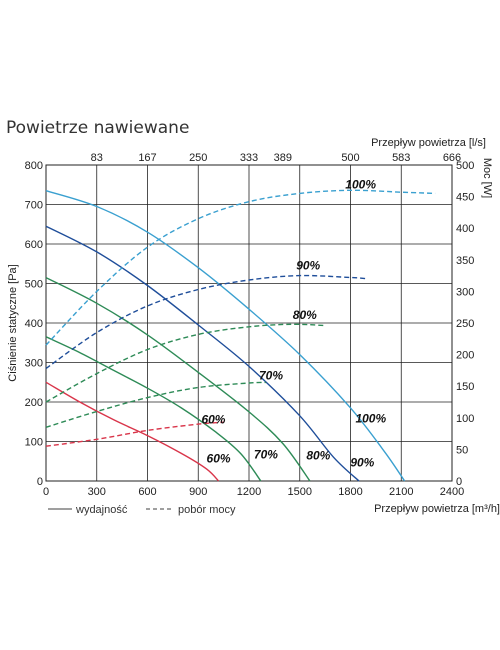  What do you see at coordinates (350, 492) in the screenshot?
I see `bottom-tick-label: 1800` at bounding box center [350, 492].